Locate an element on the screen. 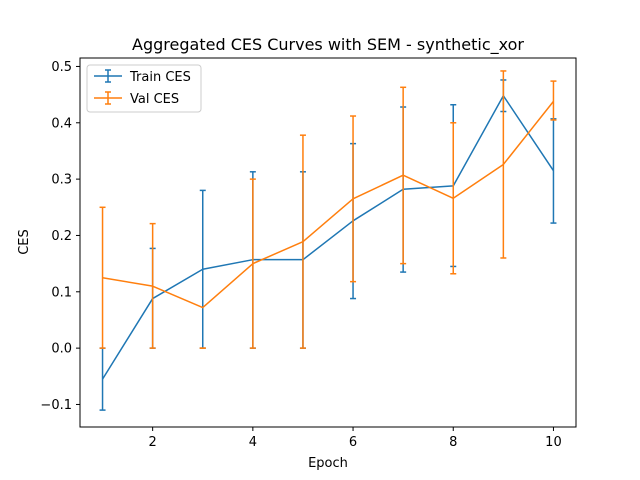 This screenshot has height=480, width=640. y-tick-label: 0.5 is located at coordinates (61, 67).